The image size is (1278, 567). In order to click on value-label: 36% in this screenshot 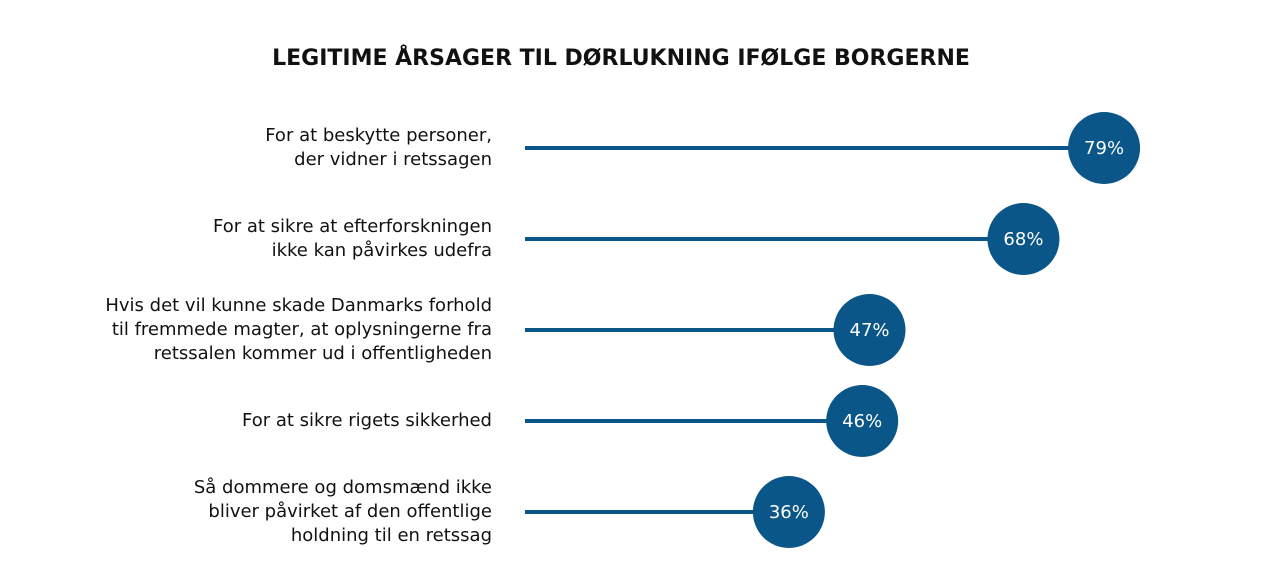, I will do `click(789, 512)`.